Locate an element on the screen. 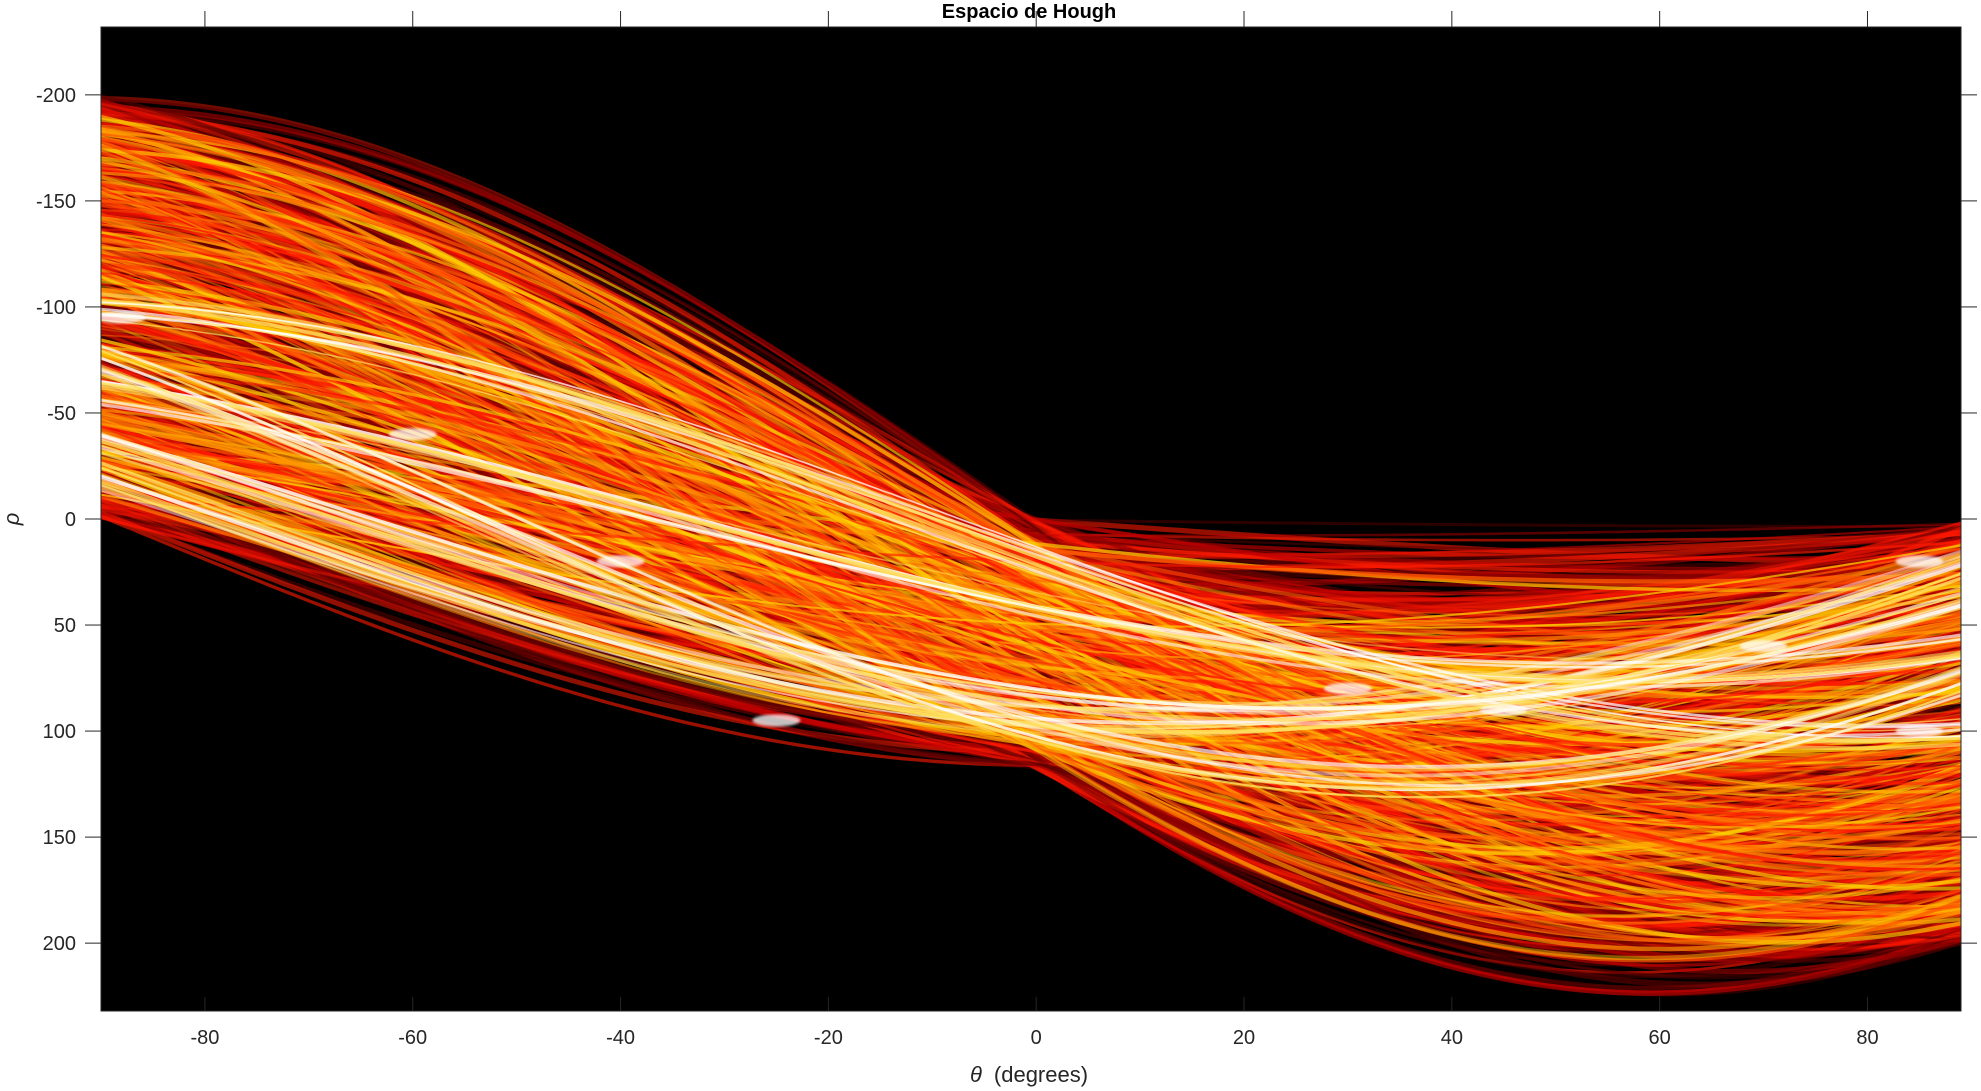 Image resolution: width=1981 pixels, height=1091 pixels. x-tick-label: 60 is located at coordinates (1660, 1038).